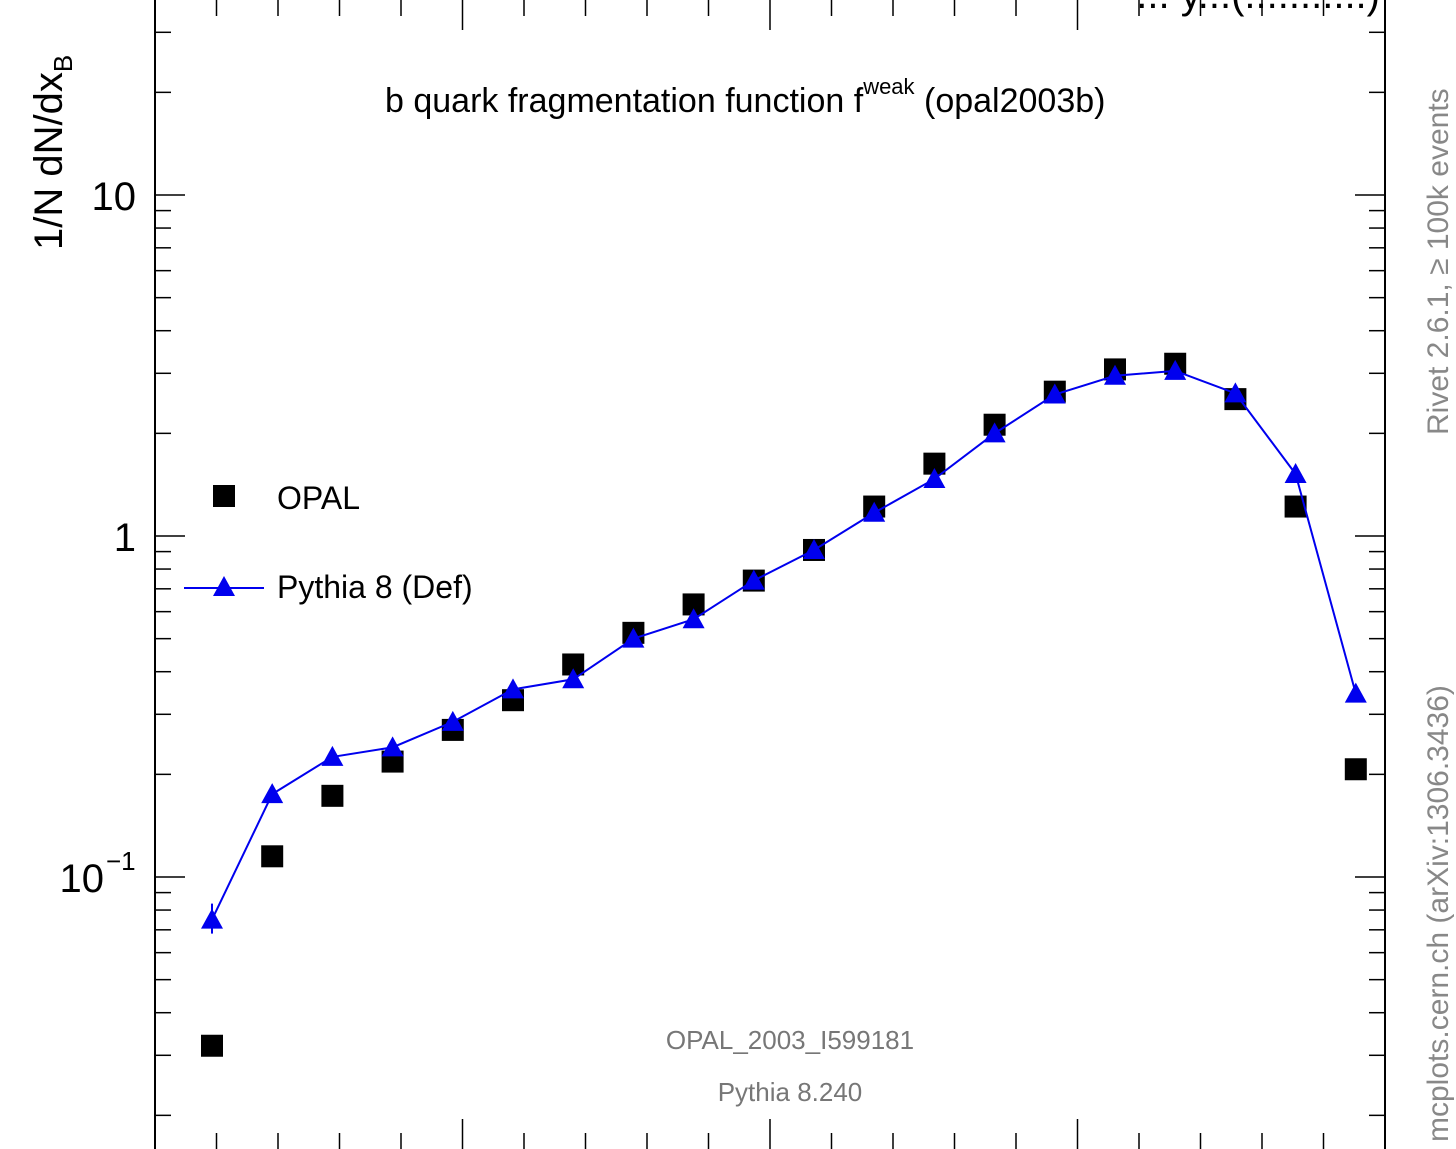  Describe the element at coordinates (318, 498) in the screenshot. I see `legend-label-opal: OPAL` at that location.